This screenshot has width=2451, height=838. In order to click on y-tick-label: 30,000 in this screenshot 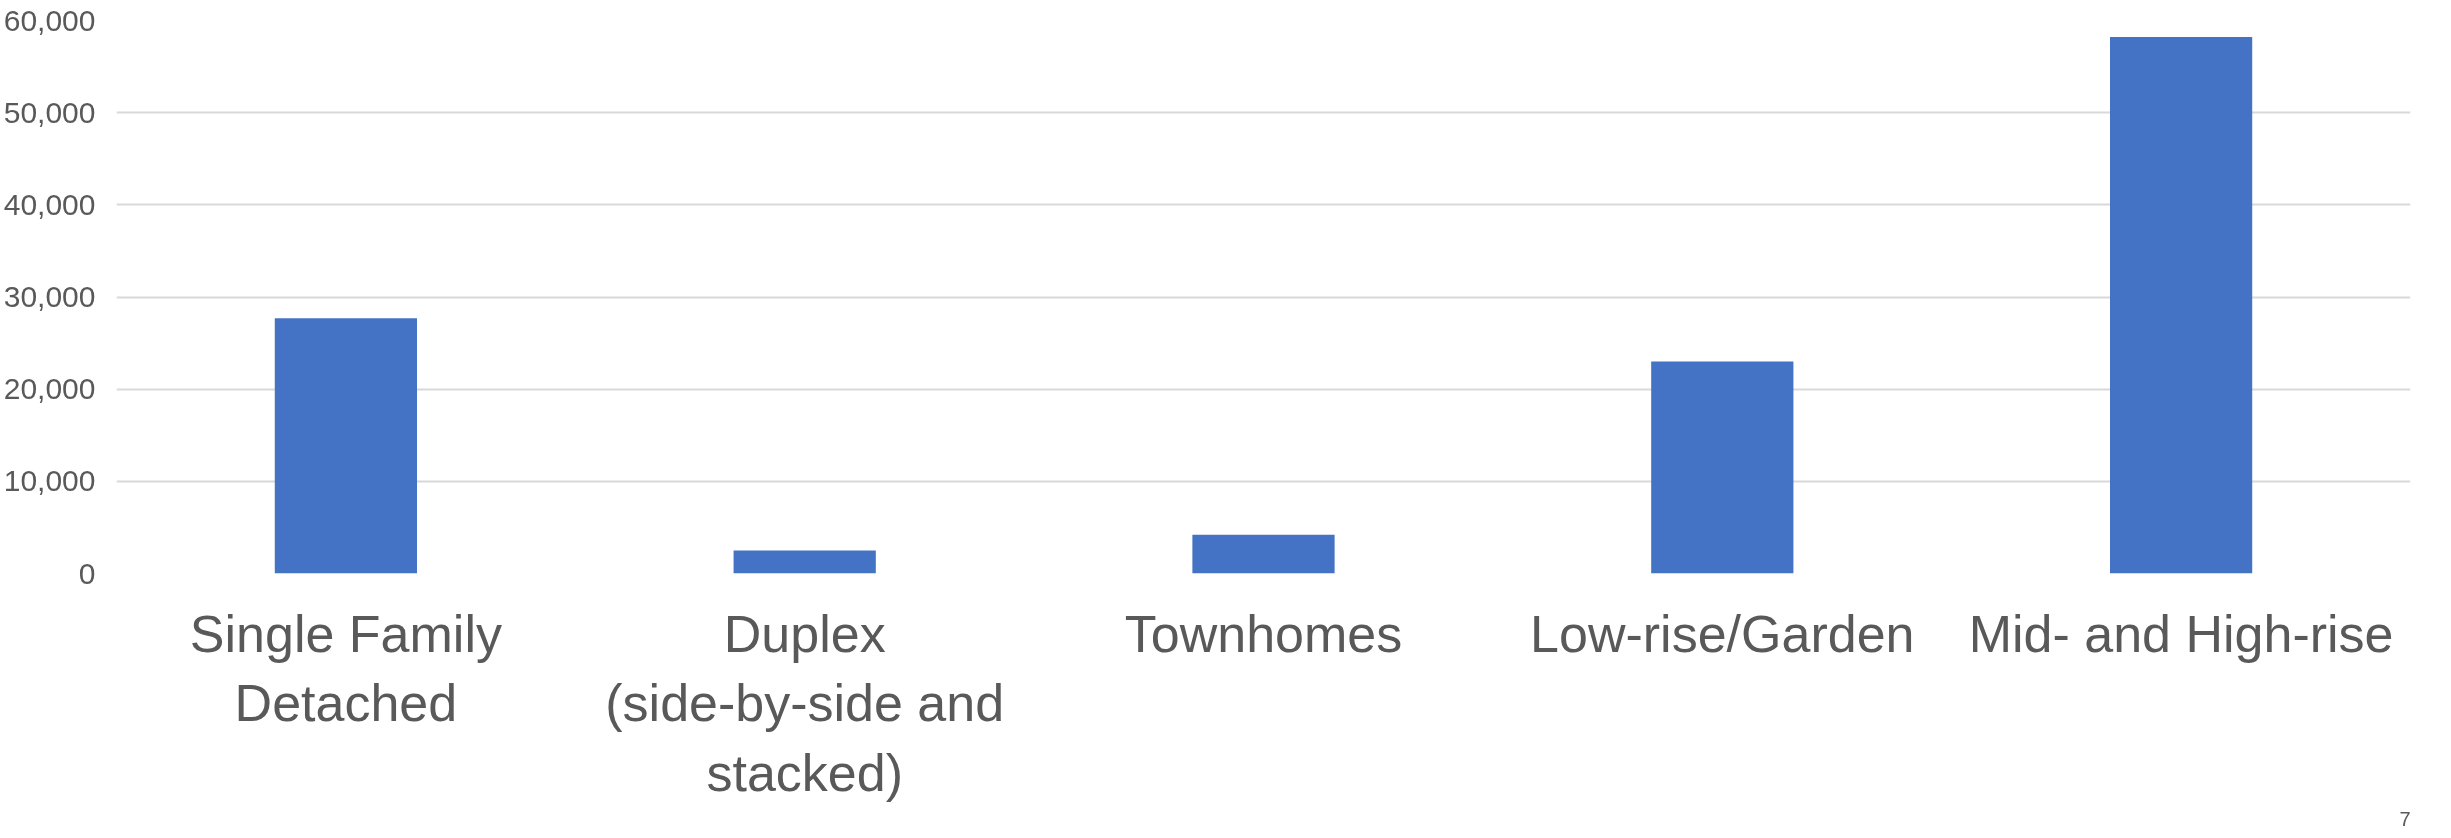, I will do `click(49, 296)`.